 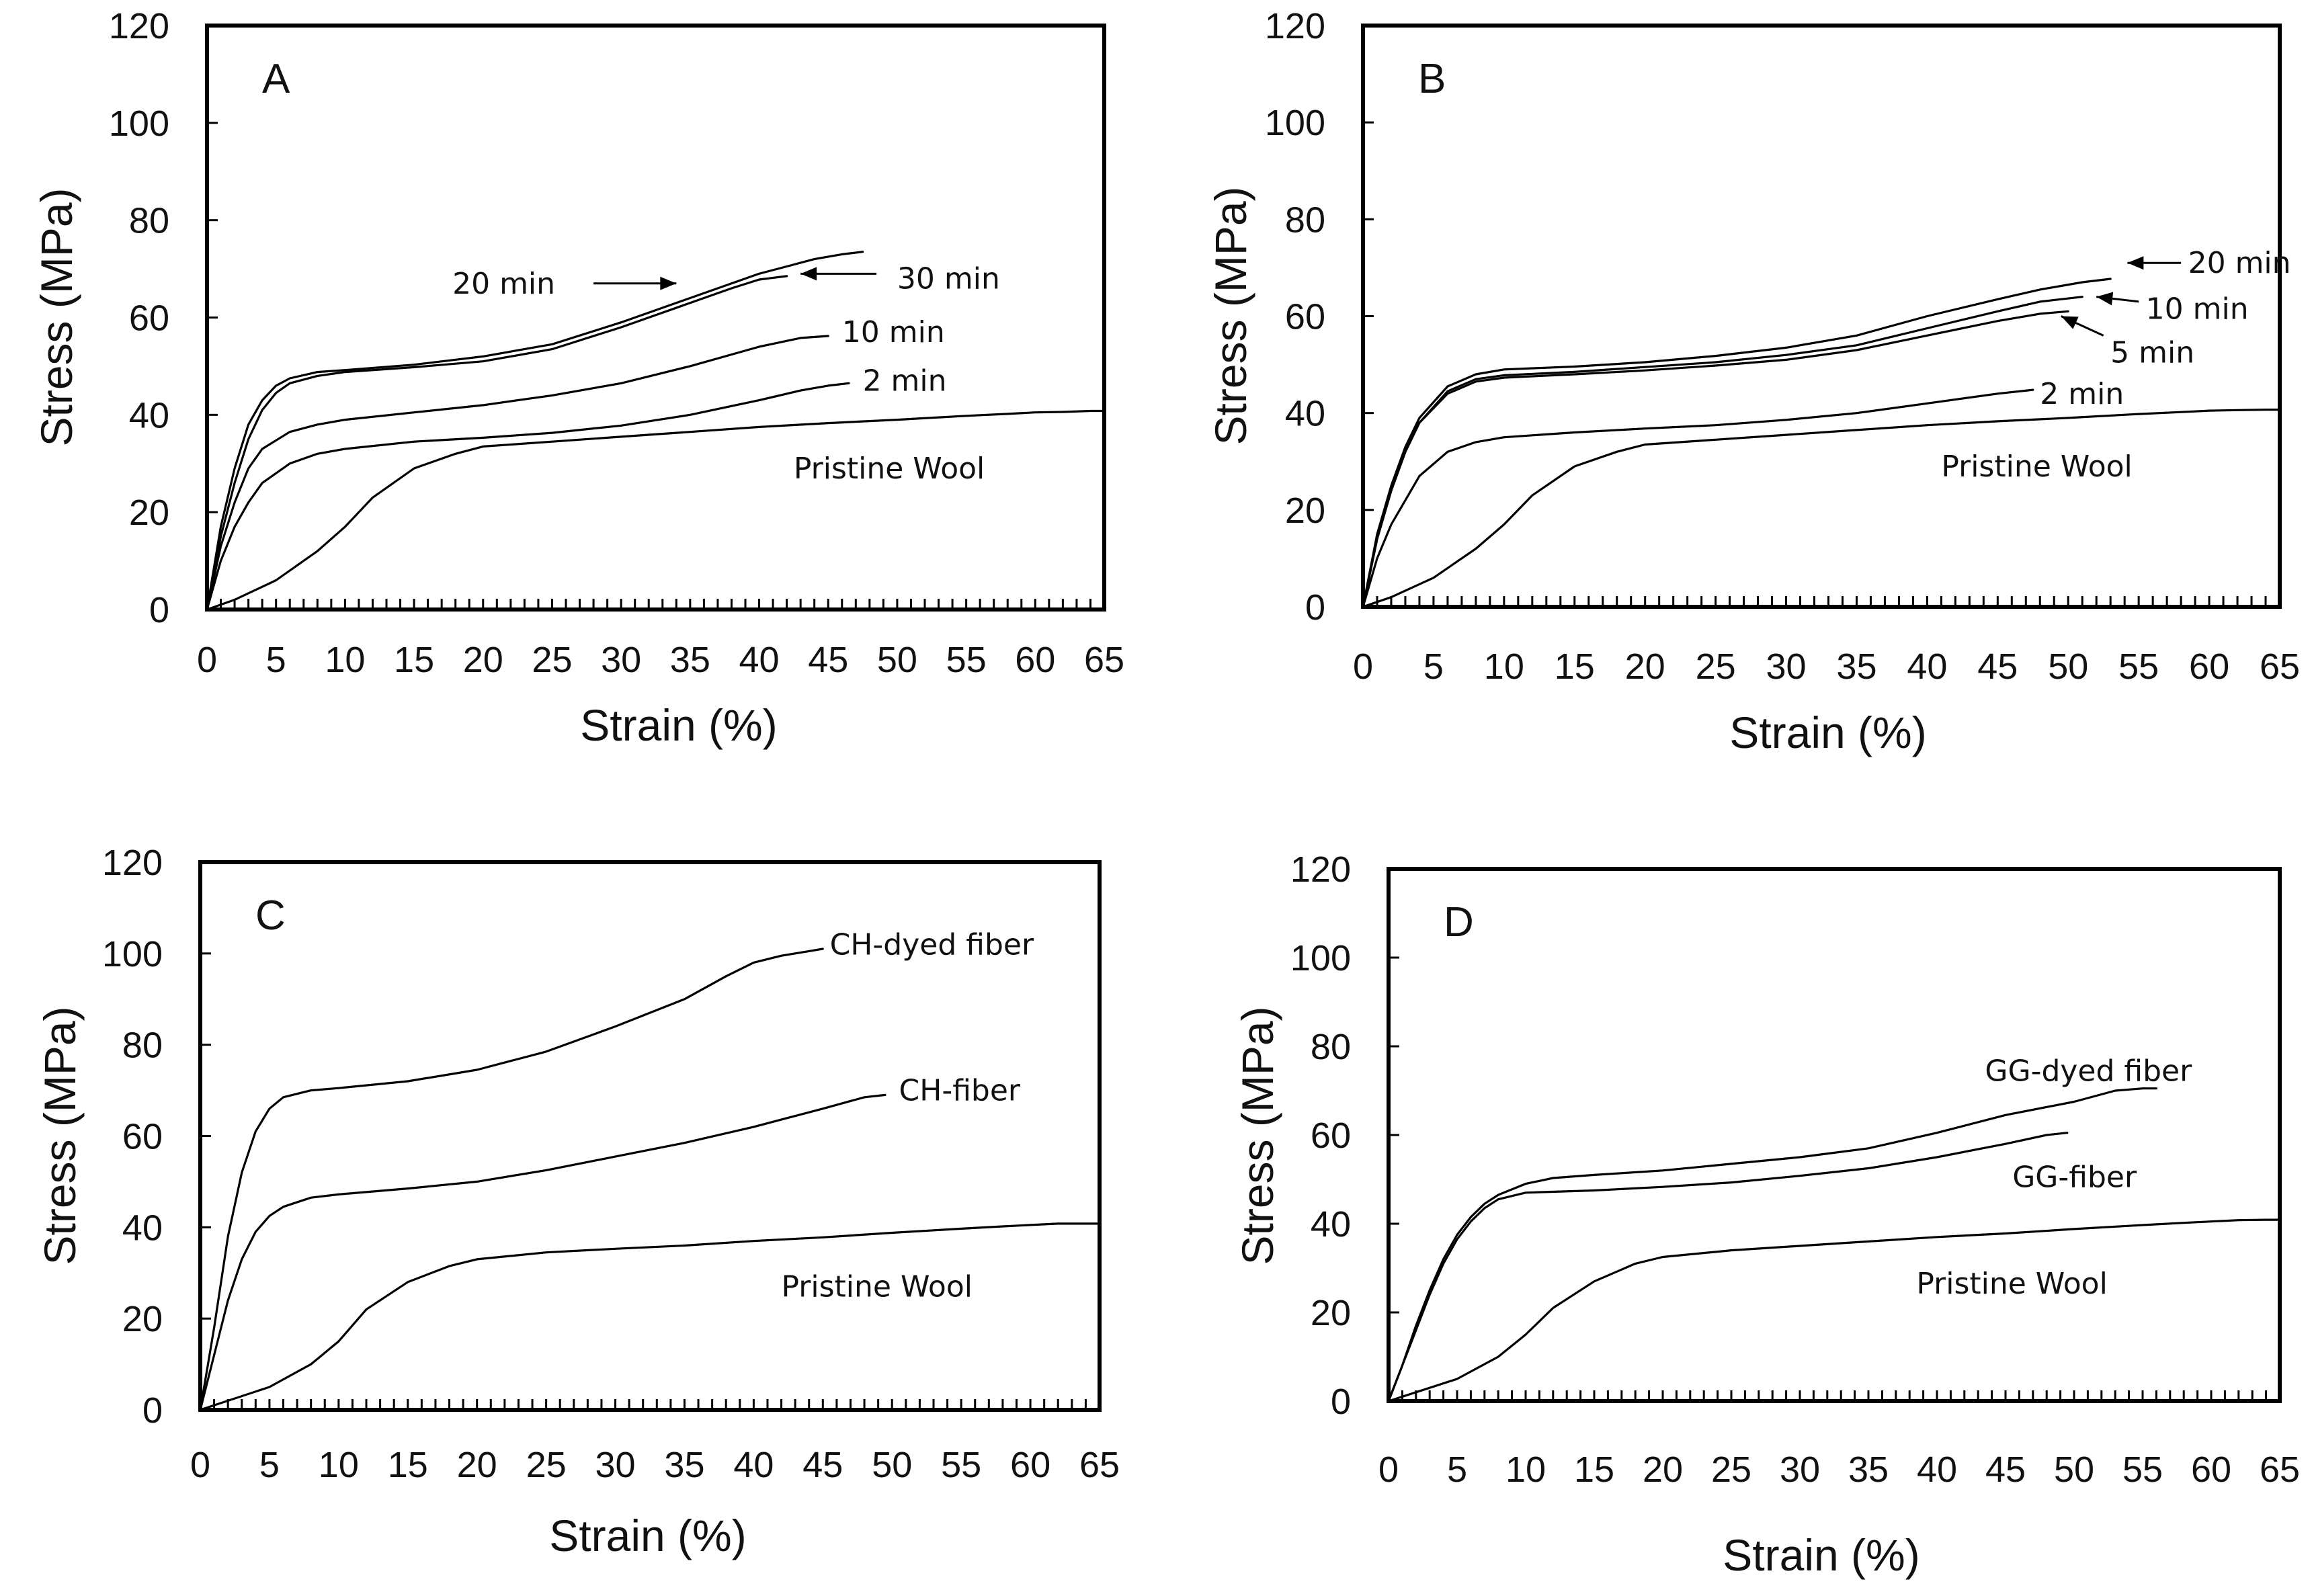 I want to click on panel-b-plot-frame, so click(x=1821, y=317).